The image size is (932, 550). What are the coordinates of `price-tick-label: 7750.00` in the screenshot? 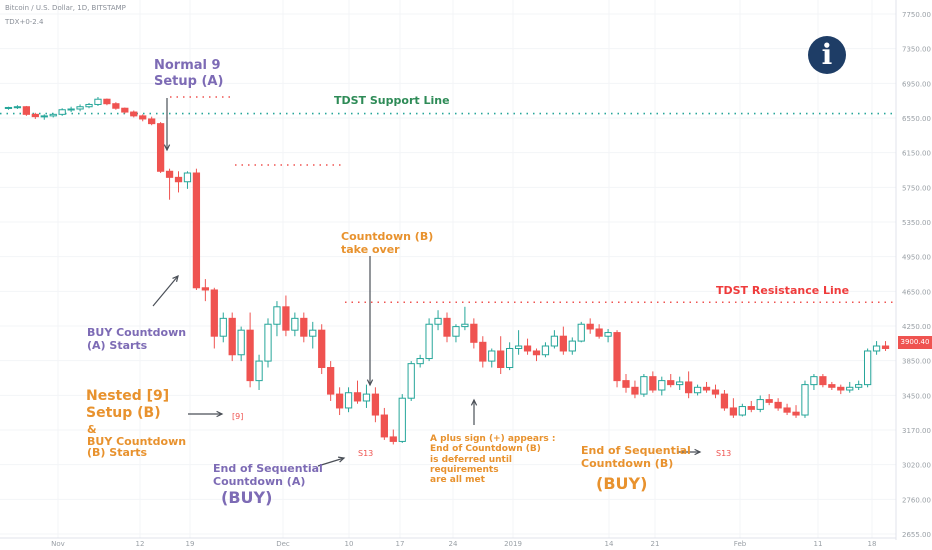 It's located at (916, 15).